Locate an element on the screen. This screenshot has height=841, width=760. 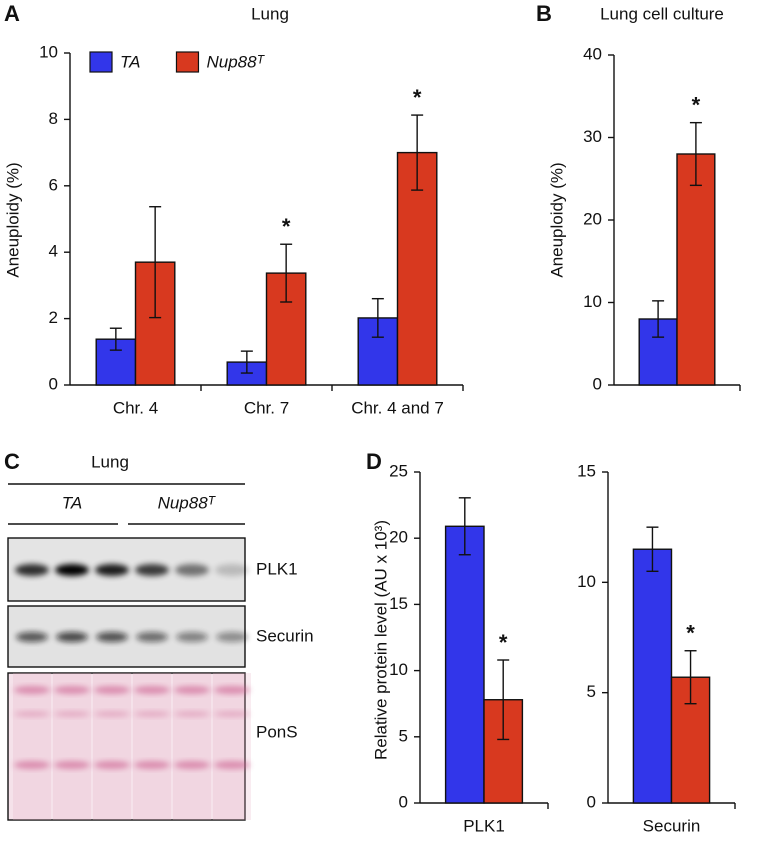
panel-title: Lung is located at coordinates (110, 461).